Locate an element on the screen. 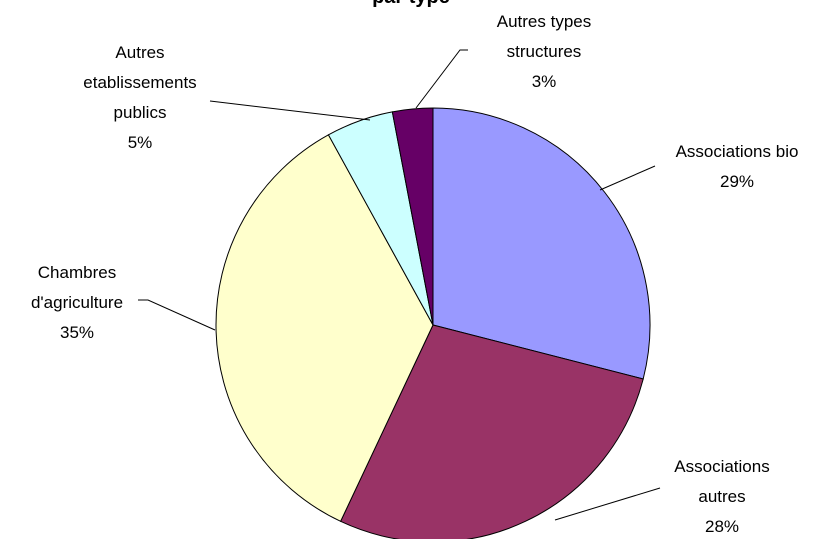  chart-title: par type is located at coordinates (411, 4).